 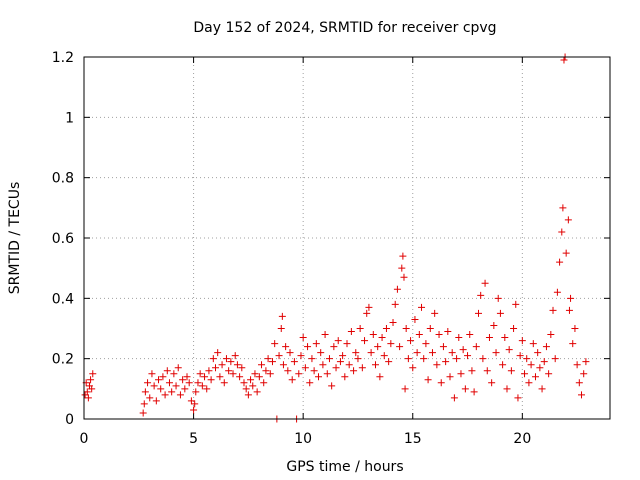 I want to click on y-tick-label: 0.2, so click(x=63, y=360).